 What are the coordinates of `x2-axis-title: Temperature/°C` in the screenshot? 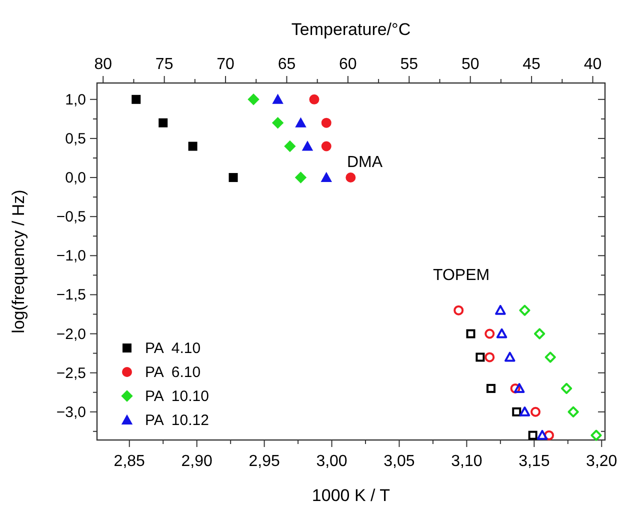 It's located at (351, 29).